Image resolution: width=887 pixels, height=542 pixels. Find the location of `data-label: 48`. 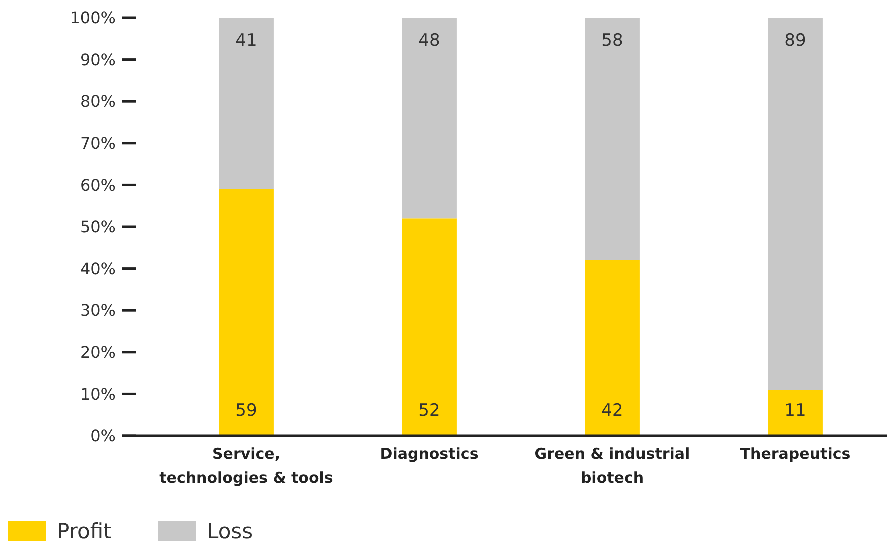

data-label: 48 is located at coordinates (429, 41).